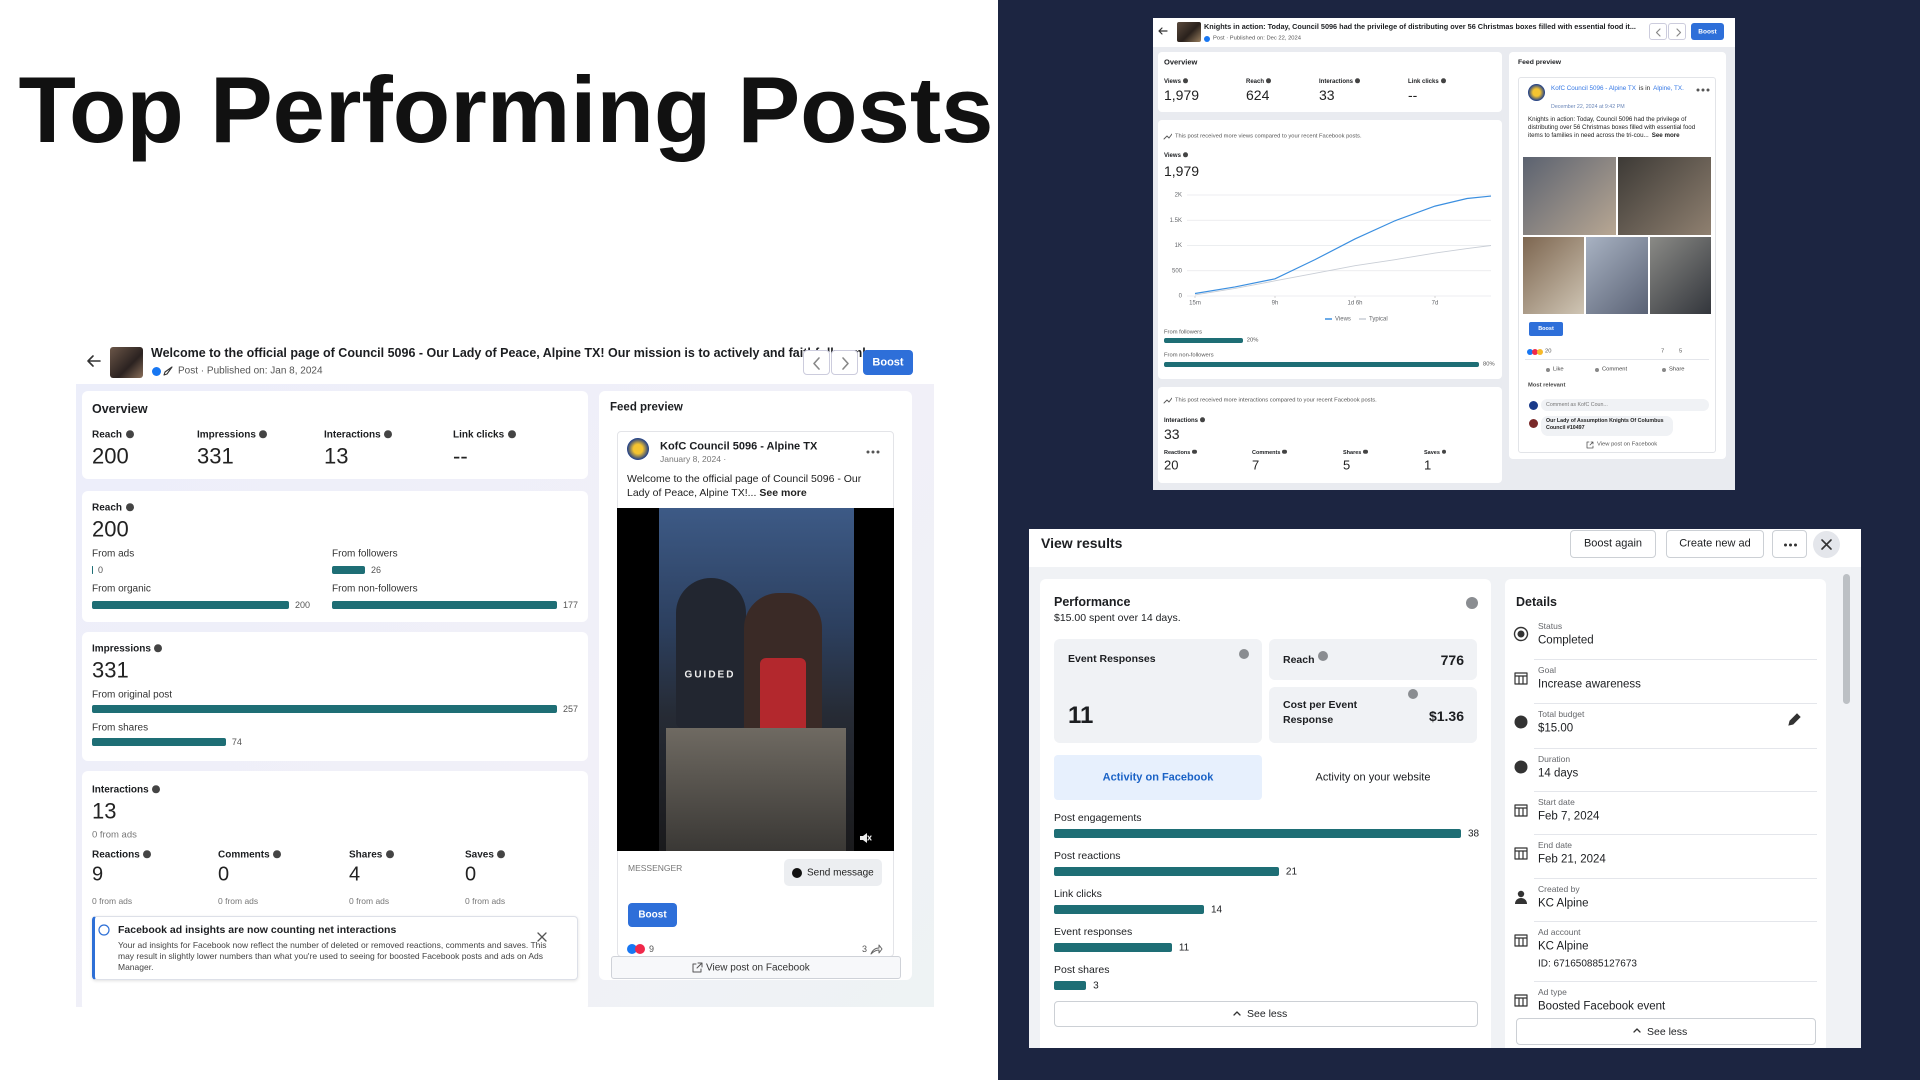 The image size is (1920, 1080). I want to click on scrollbar-thumb, so click(1846, 639).